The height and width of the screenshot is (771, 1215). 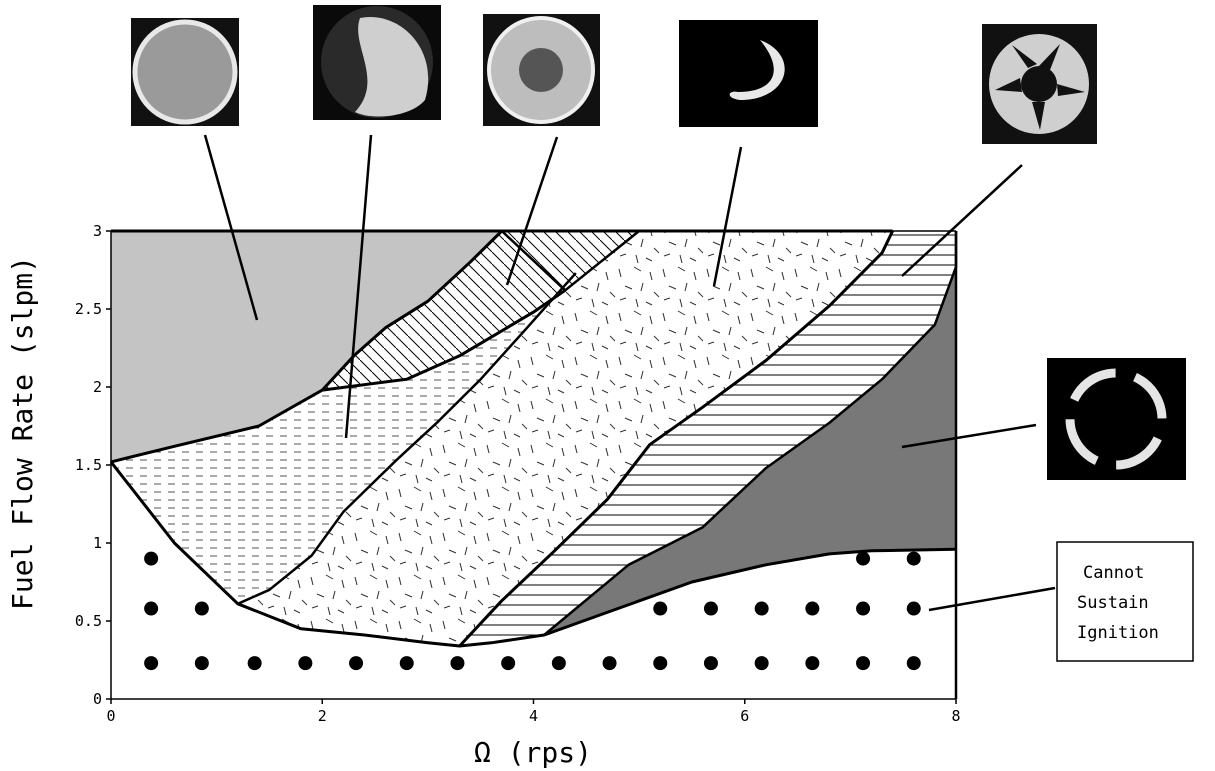 I want to click on boundary-lobe-lower, so click(x=444, y=340).